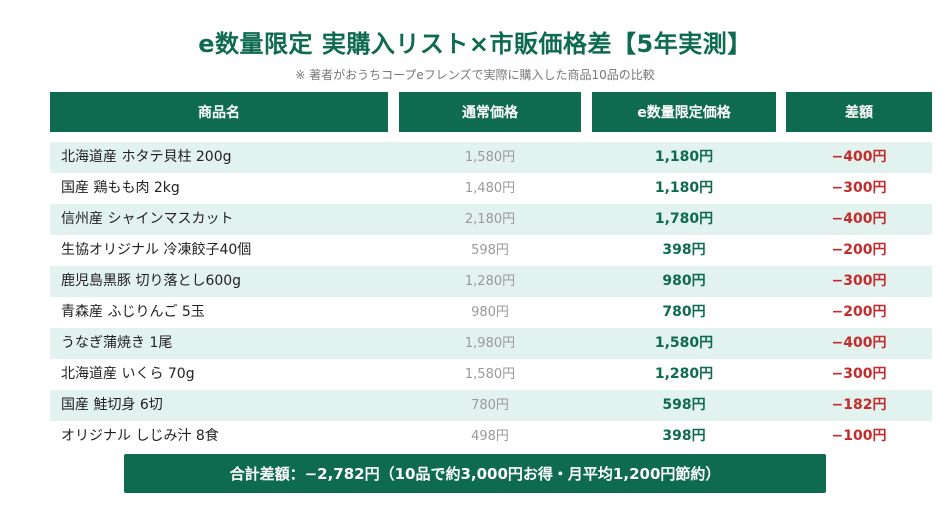 The height and width of the screenshot is (505, 950). I want to click on table-row: 国産 鮭切身 6切 780円 598円 −182円, so click(491, 405).